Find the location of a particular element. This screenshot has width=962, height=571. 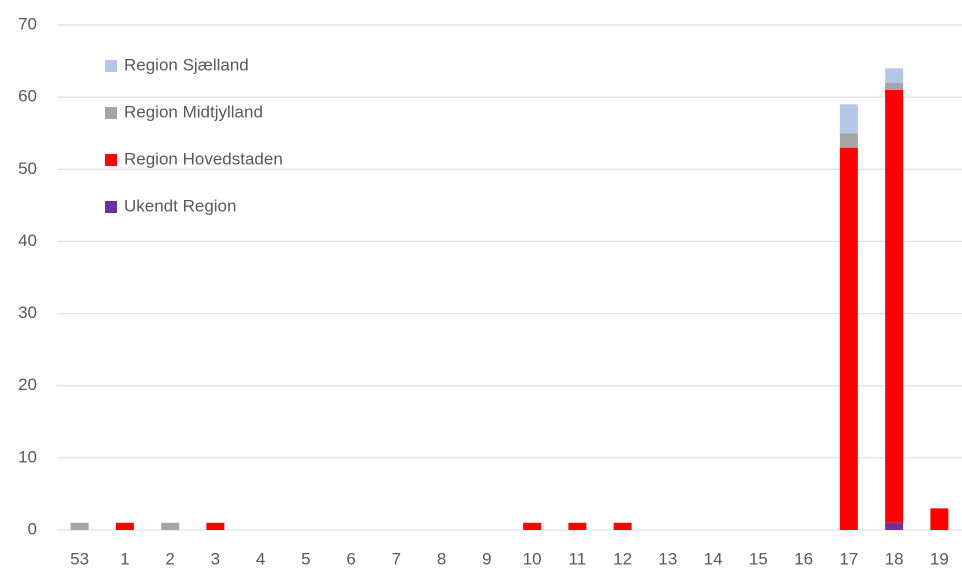

x-tick-label: 13 is located at coordinates (667, 558).